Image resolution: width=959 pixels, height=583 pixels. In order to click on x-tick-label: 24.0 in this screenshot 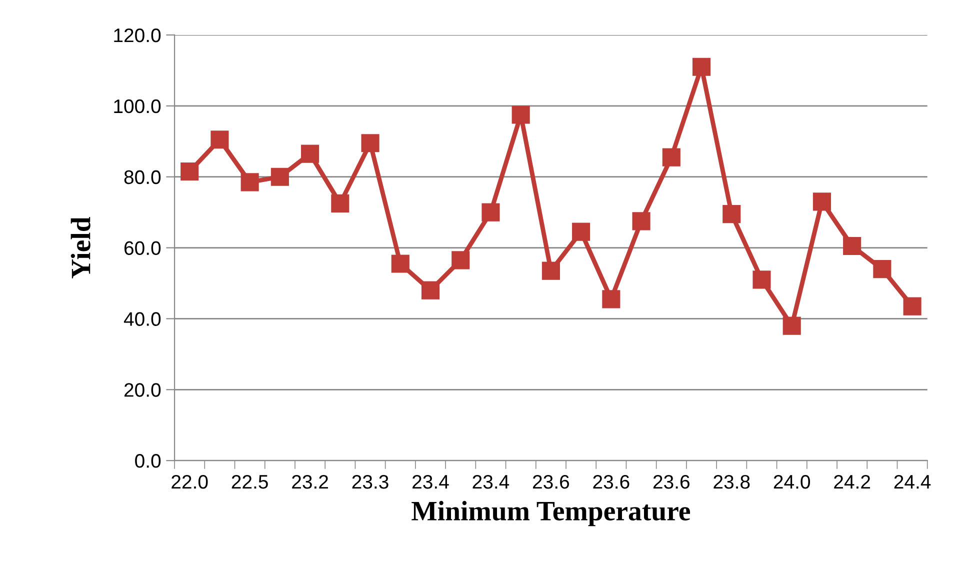, I will do `click(792, 481)`.